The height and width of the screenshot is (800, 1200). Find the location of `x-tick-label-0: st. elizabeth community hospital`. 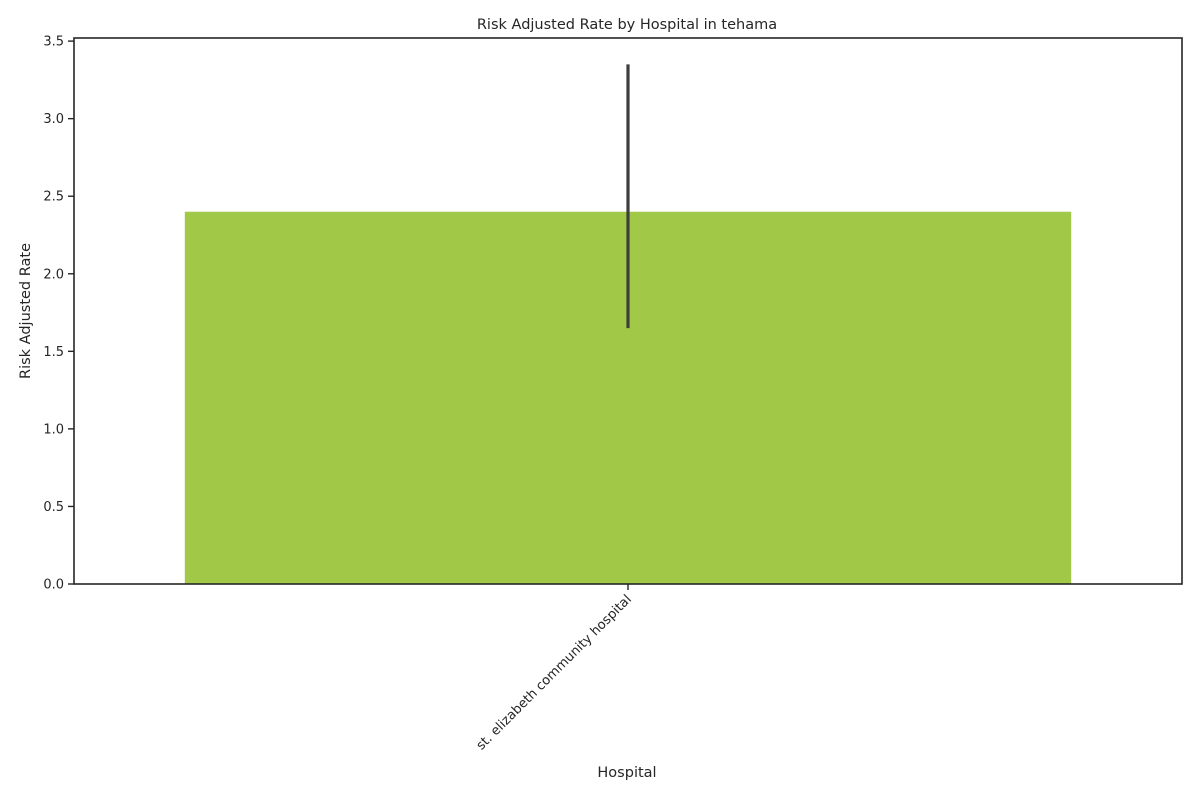

x-tick-label-0: st. elizabeth community hospital is located at coordinates (554, 672).